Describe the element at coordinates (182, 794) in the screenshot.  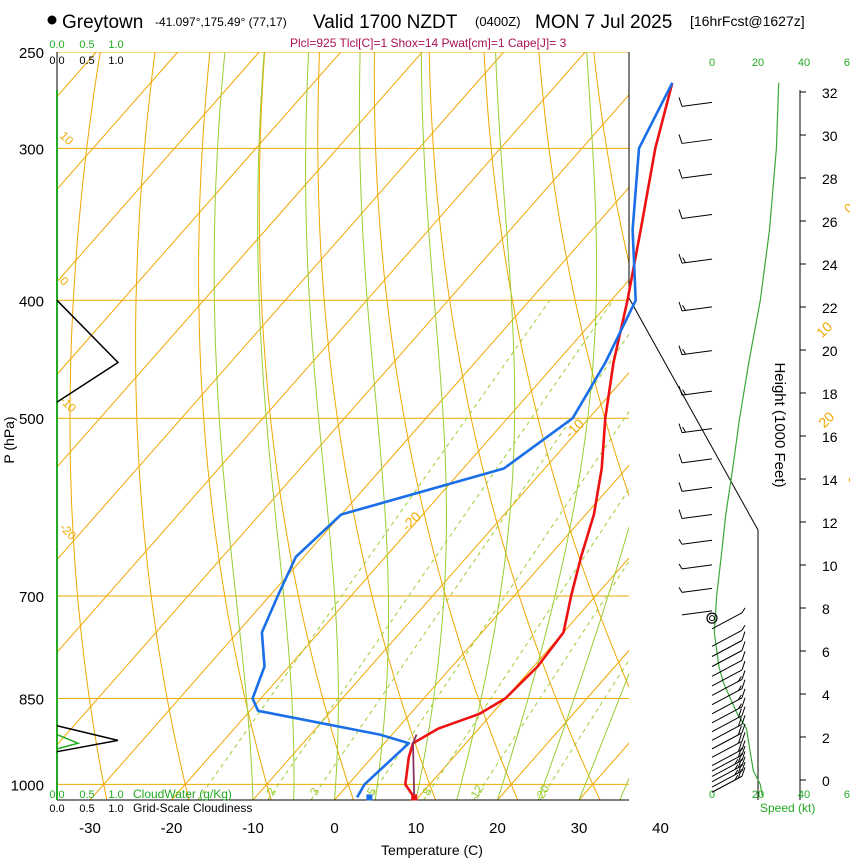
I see `cloud-water-label: CloudWater (g/Kg)` at that location.